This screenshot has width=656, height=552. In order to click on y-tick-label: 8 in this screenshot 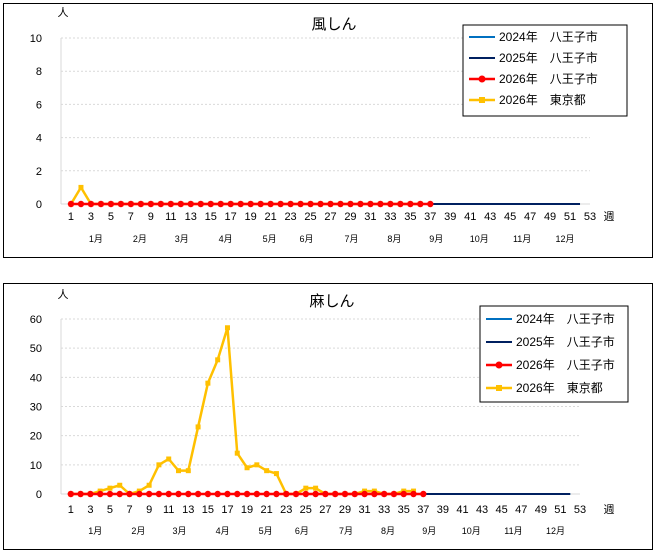, I will do `click(39, 72)`.